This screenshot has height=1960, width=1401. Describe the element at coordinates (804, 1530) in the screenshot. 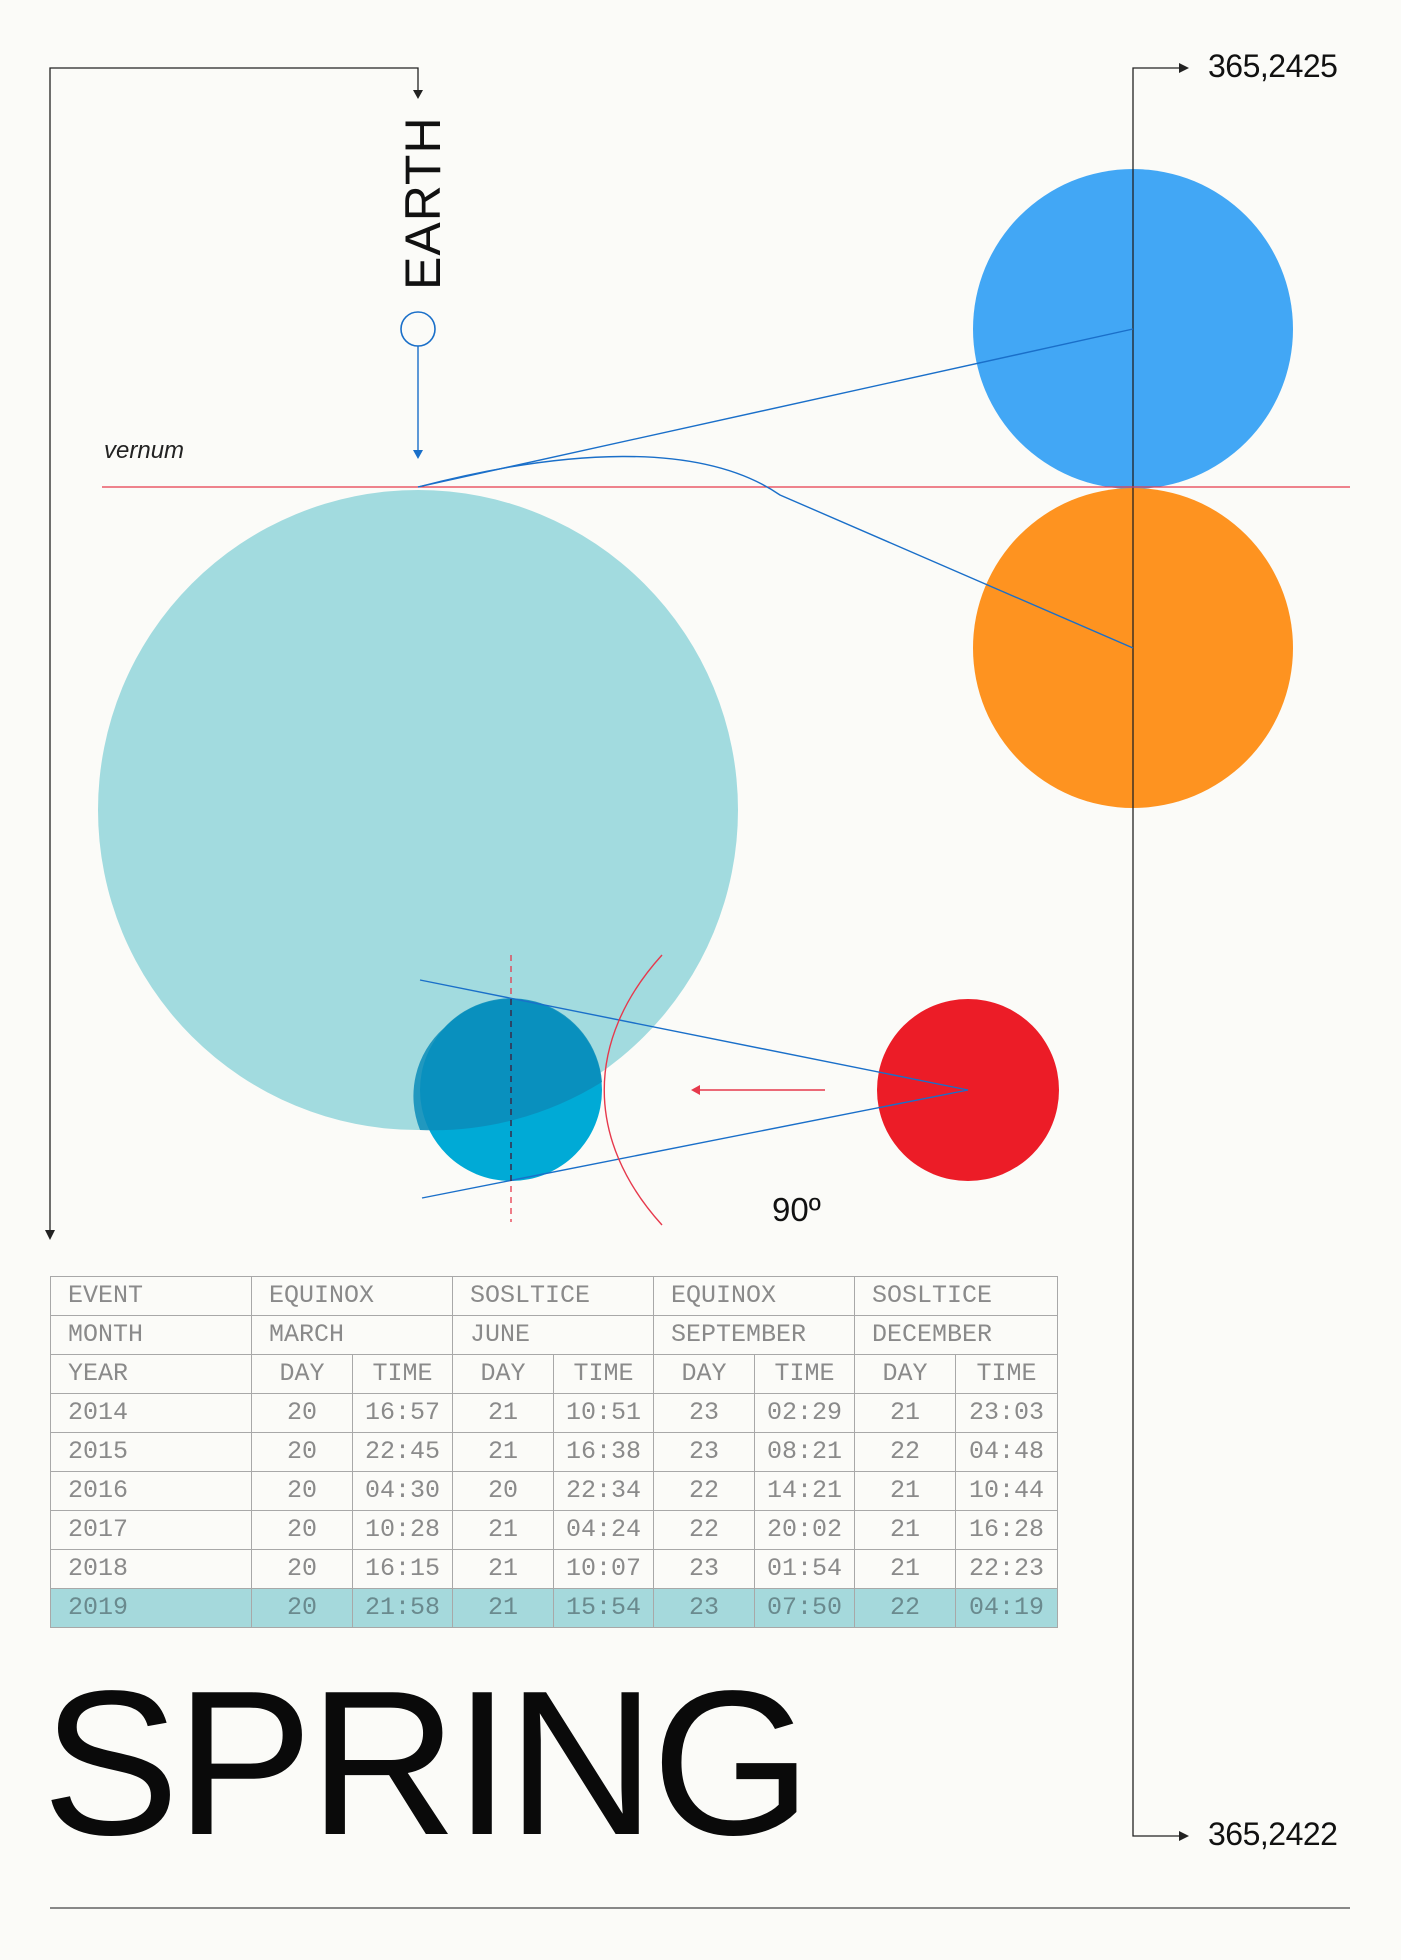

I see `table-cell: 20:02` at that location.